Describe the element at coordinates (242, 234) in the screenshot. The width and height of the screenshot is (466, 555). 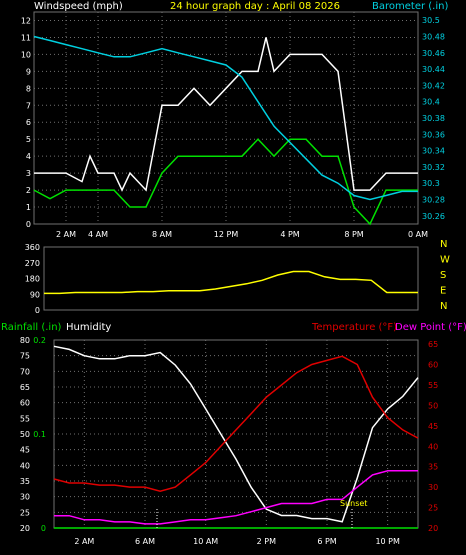
I see `wind-x-axis: 2 AM 4 AM 8 AM 12 PM 4 PM 8 PM 0 AM` at that location.